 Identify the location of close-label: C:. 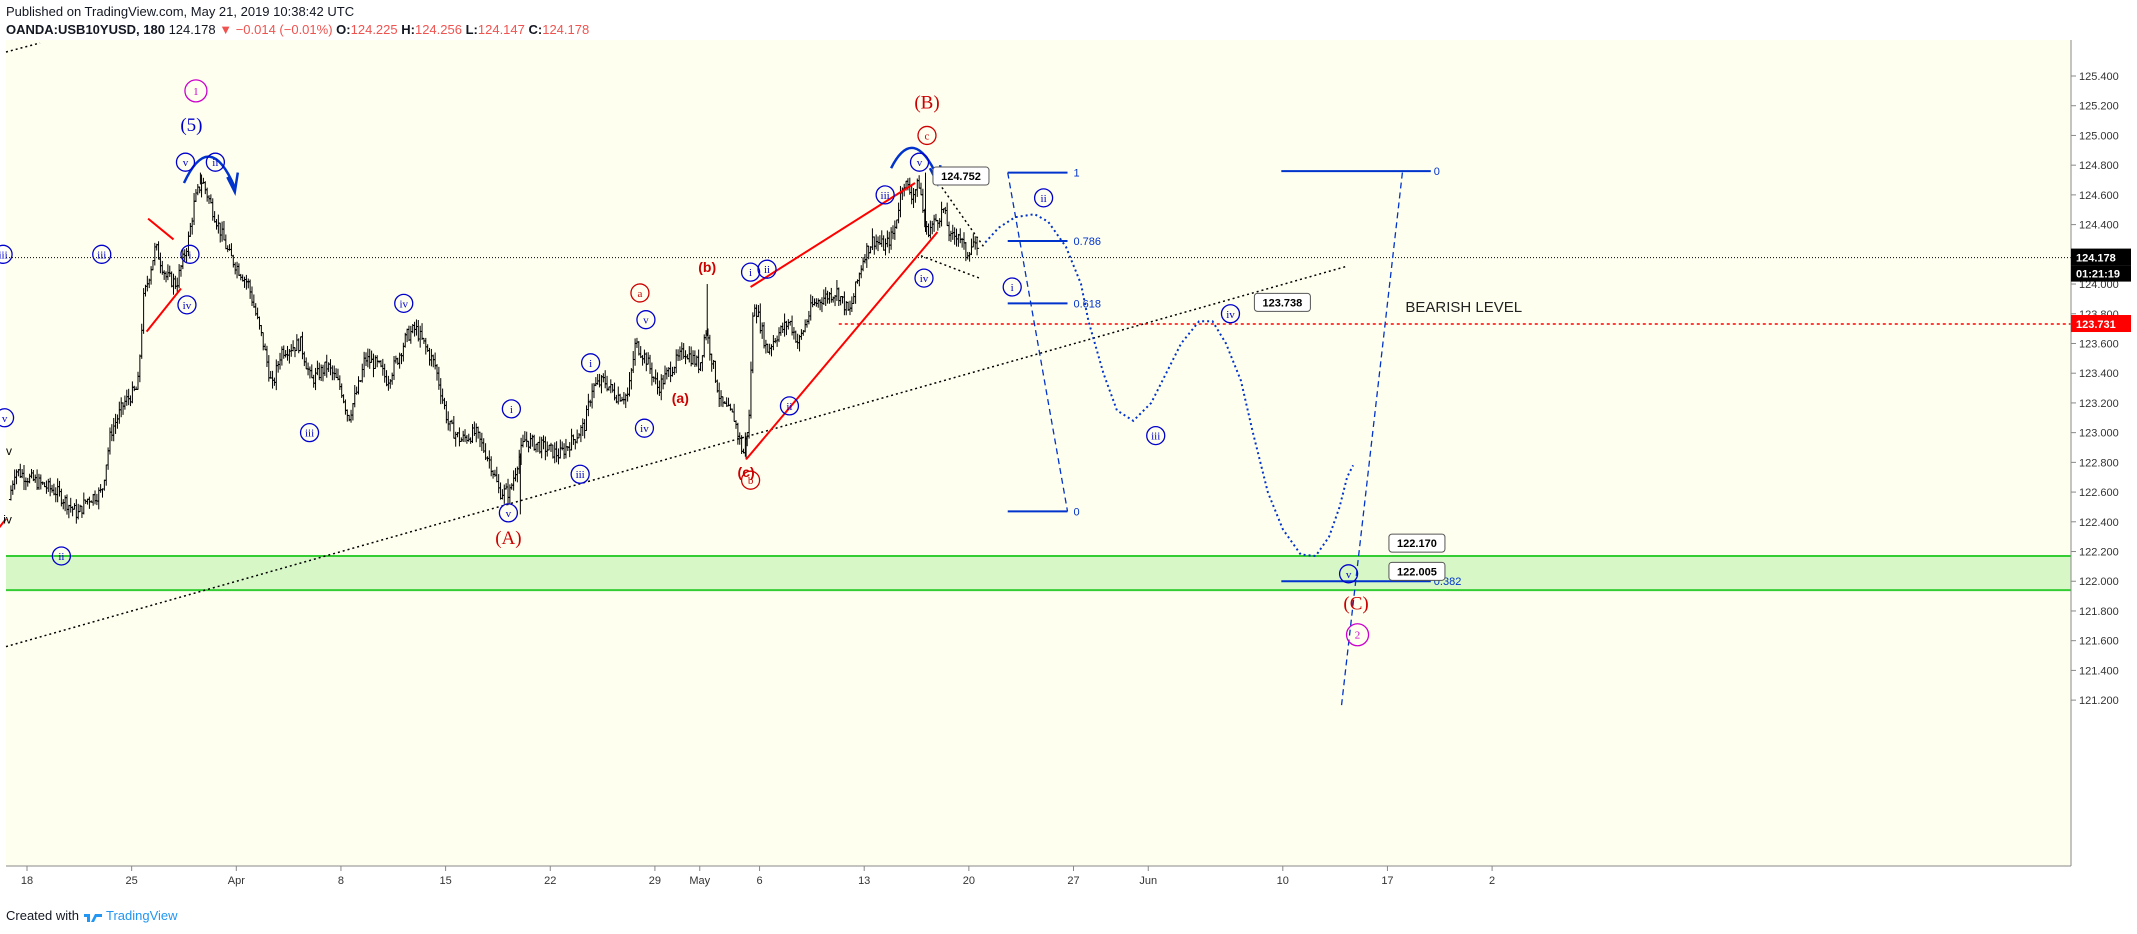
(535, 29).